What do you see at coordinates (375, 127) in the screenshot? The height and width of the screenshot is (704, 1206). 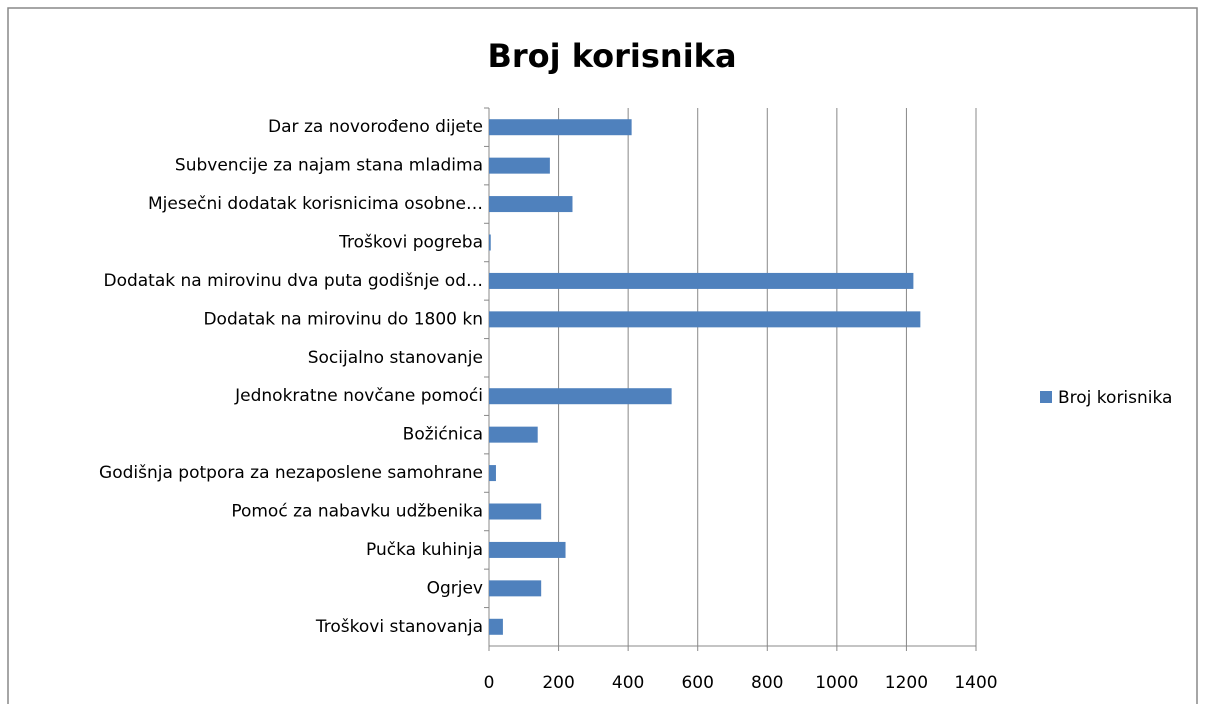 I see `y-tick-label: Dar za novorođeno dijete` at bounding box center [375, 127].